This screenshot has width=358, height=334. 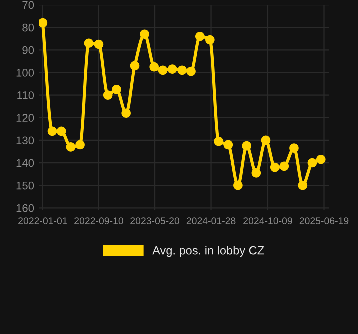 What do you see at coordinates (43, 221) in the screenshot?
I see `x-tick-label: 2022-01-01` at bounding box center [43, 221].